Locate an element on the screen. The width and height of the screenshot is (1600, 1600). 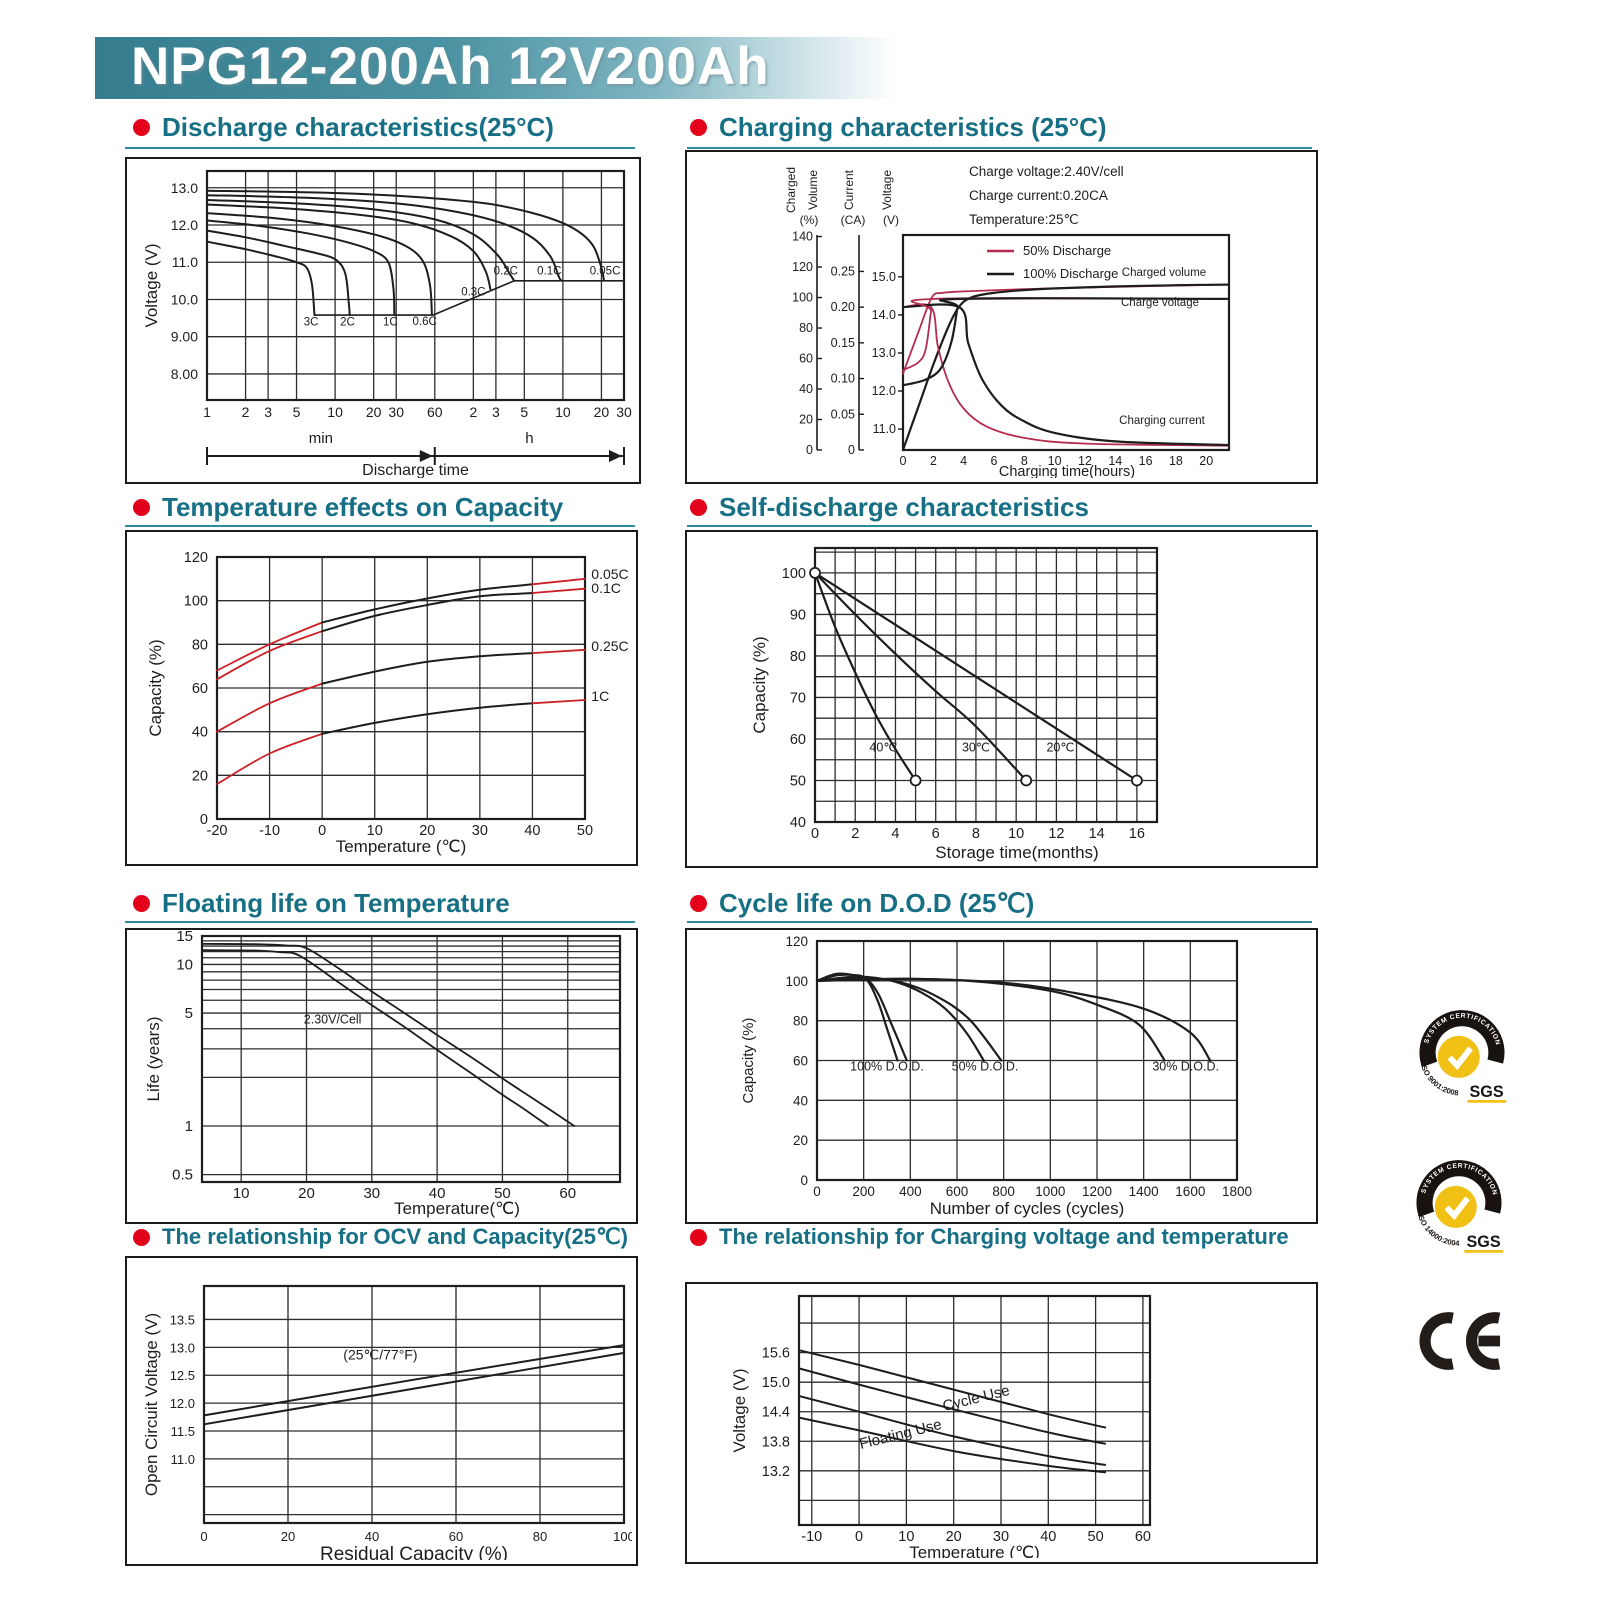
svg-text: 4 is located at coordinates (963, 461).